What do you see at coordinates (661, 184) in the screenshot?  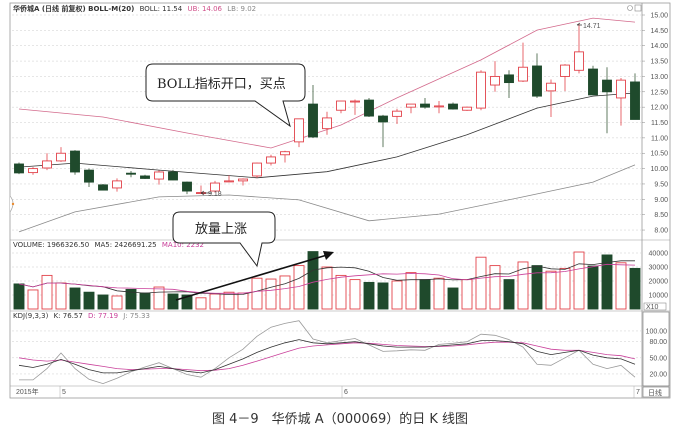 I see `price-tick-label: 9.50` at bounding box center [661, 184].